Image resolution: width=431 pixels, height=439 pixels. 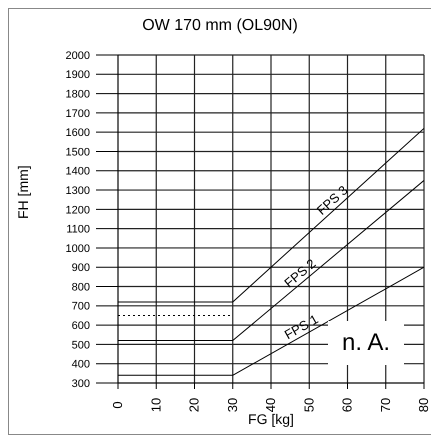 What do you see at coordinates (332, 200) in the screenshot?
I see `text: FPS 3` at bounding box center [332, 200].